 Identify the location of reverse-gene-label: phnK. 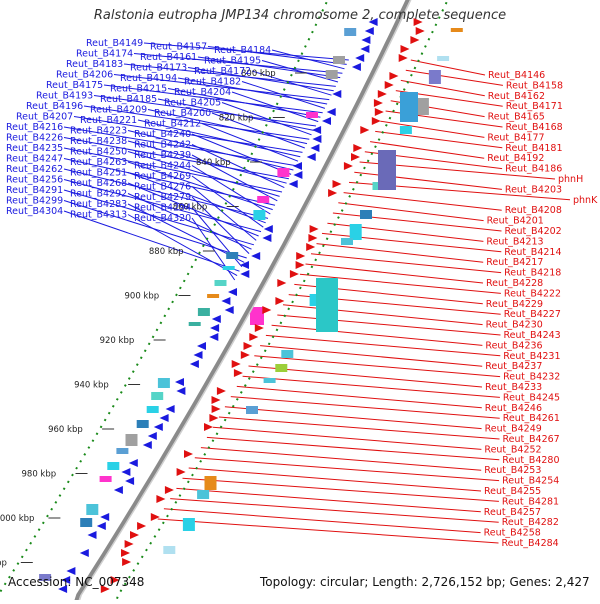
(585, 200).